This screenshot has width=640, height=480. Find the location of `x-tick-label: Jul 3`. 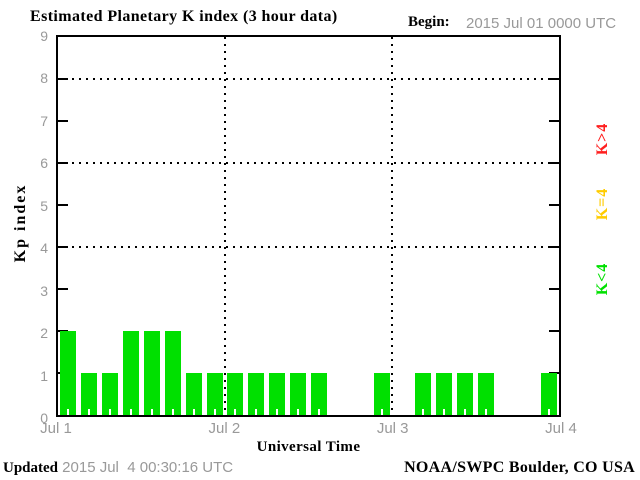

x-tick-label: Jul 3 is located at coordinates (392, 428).